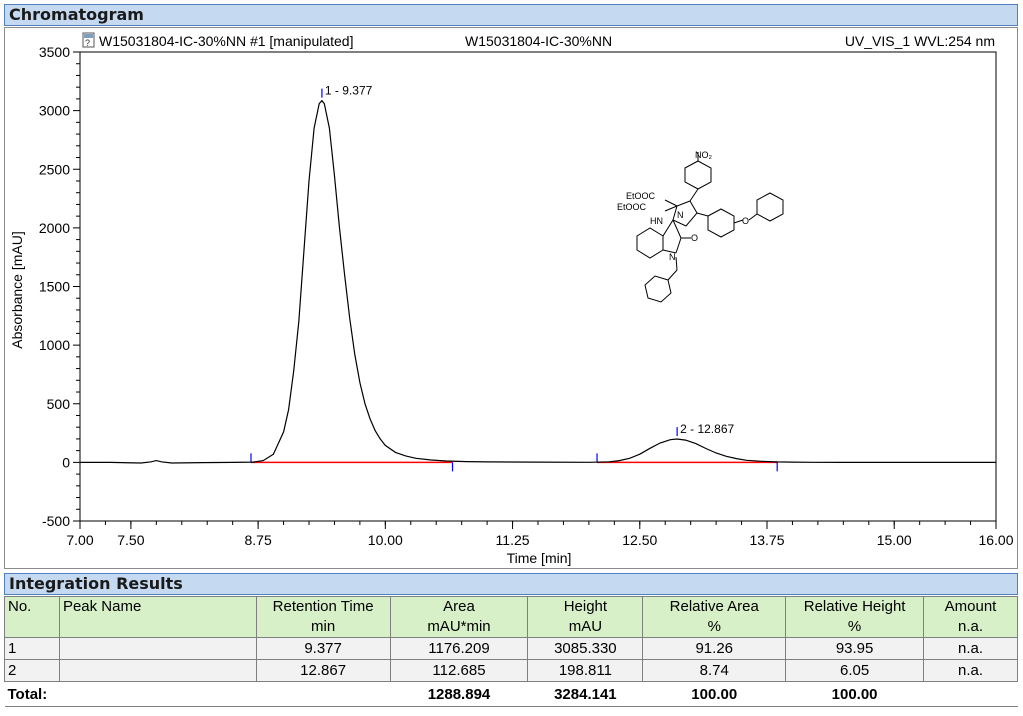 The image size is (1023, 716). Describe the element at coordinates (54, 52) in the screenshot. I see `y-tick-label: 3500` at that location.